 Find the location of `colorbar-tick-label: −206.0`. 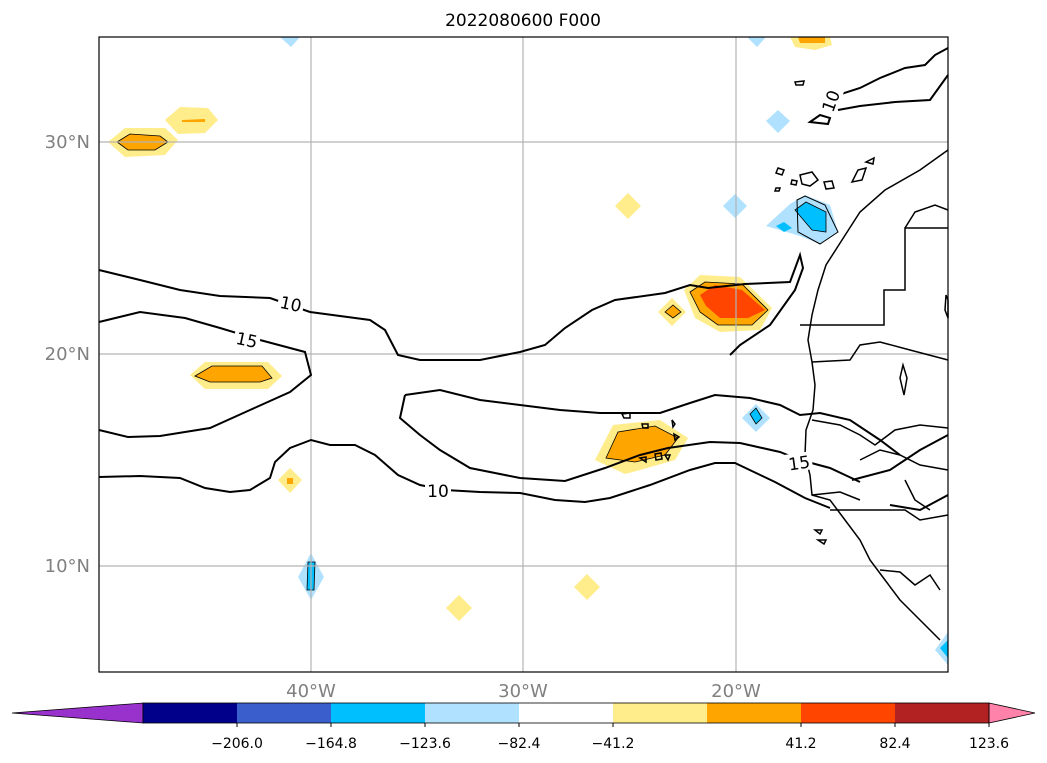

colorbar-tick-label: −206.0 is located at coordinates (237, 744).